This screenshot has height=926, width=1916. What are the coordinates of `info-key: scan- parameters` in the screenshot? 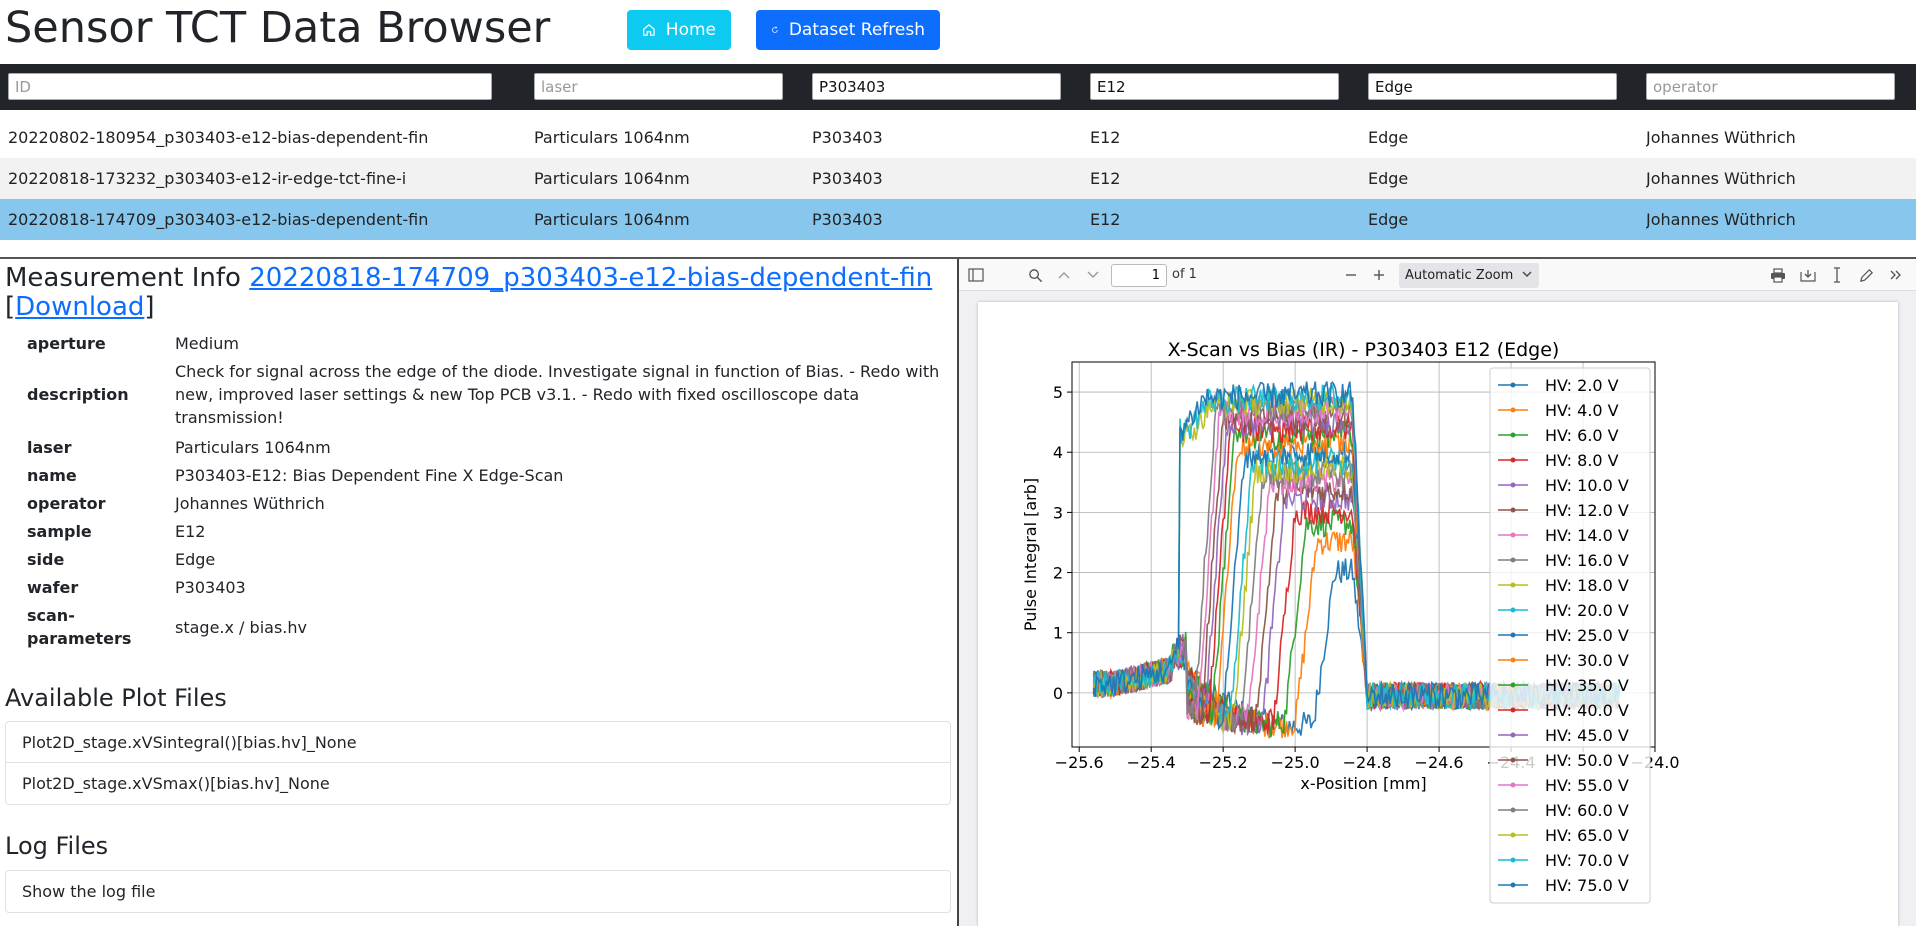 It's located at (79, 627).